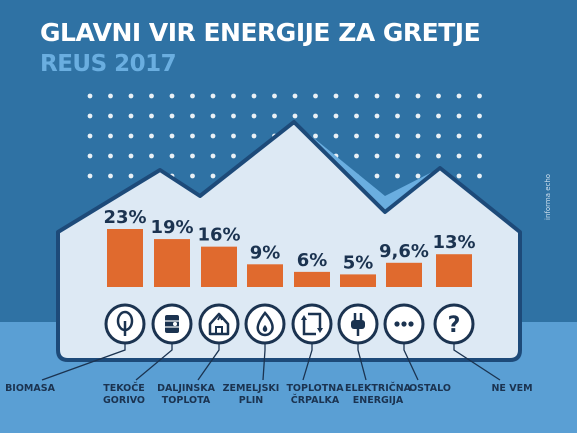 The height and width of the screenshot is (433, 577). I want to click on page-title: GLAVNI VIR ENERGIJE ZA GRETJE, so click(260, 32).